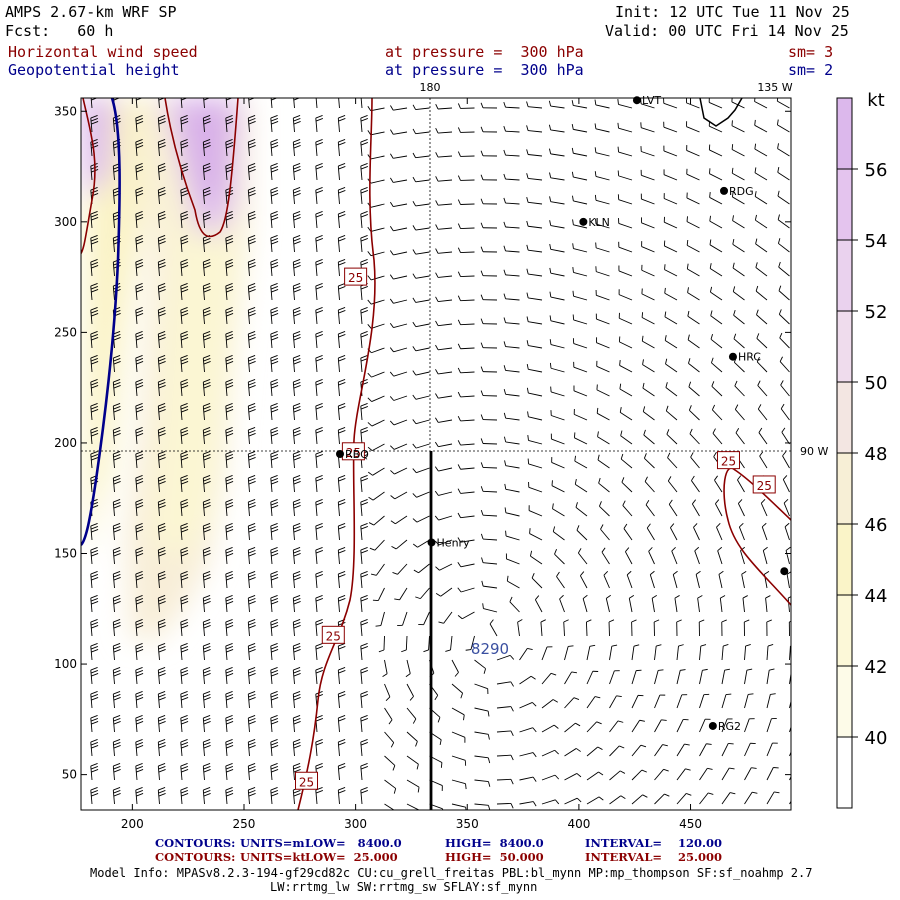  Describe the element at coordinates (103, 52) in the screenshot. I see `field1-label: Horizontal wind speed` at that location.